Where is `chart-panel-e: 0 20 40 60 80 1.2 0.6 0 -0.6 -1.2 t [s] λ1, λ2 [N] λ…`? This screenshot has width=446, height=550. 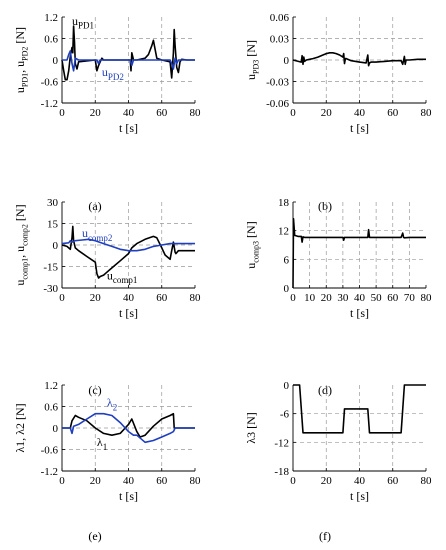 chart-panel-e: 0 20 40 60 80 1.2 0.6 0 -0.6 -1.2 t [s] λ1, λ2 [N] λ… is located at coordinates (107, 461).